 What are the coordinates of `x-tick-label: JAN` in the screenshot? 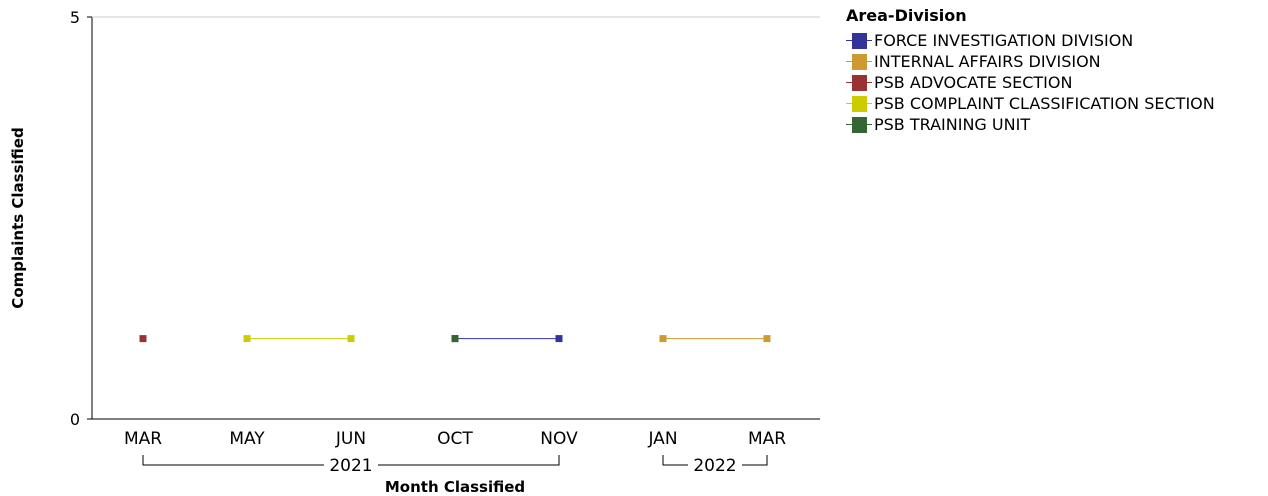 It's located at (662, 439).